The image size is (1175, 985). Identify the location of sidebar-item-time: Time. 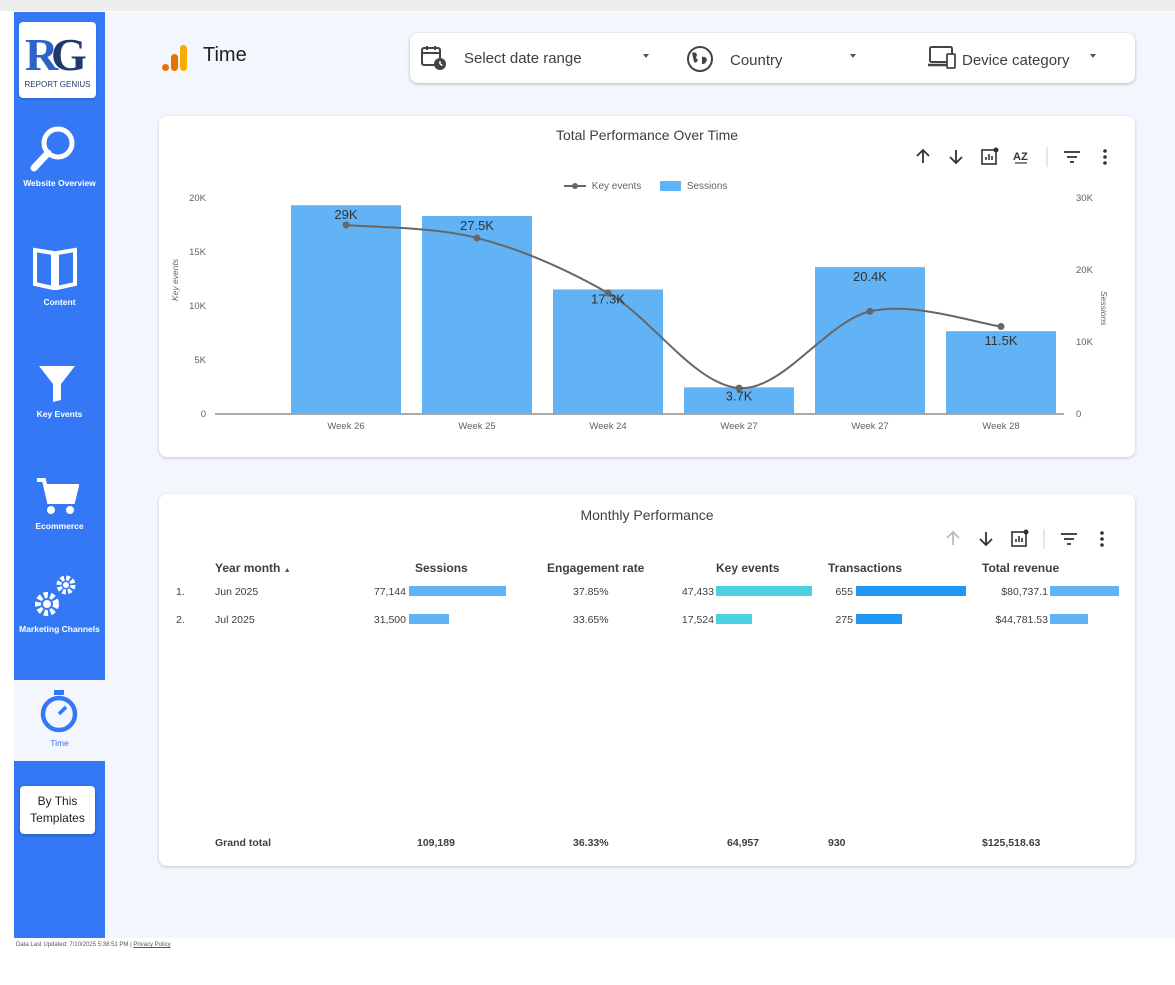
(59, 720).